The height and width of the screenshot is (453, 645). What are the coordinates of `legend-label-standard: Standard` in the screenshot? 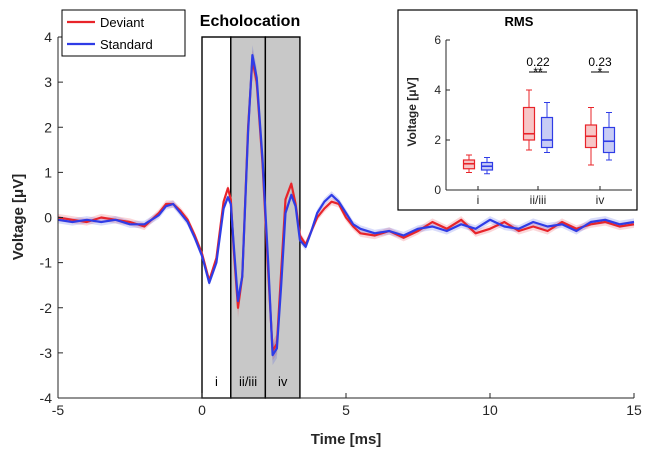 It's located at (126, 44).